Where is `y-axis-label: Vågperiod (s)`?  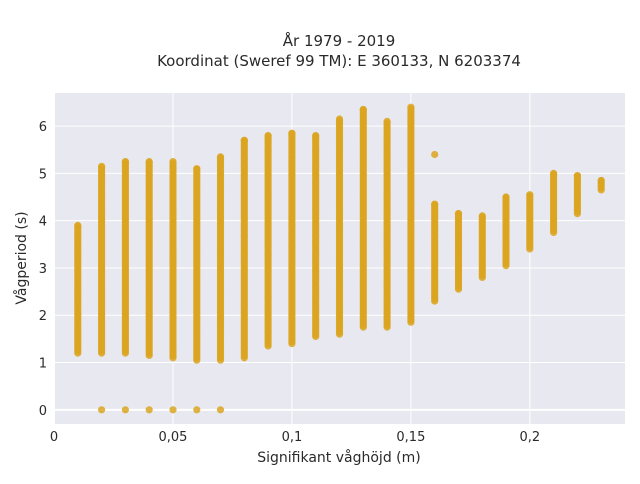
y-axis-label: Vågperiod (s) is located at coordinates (21, 257).